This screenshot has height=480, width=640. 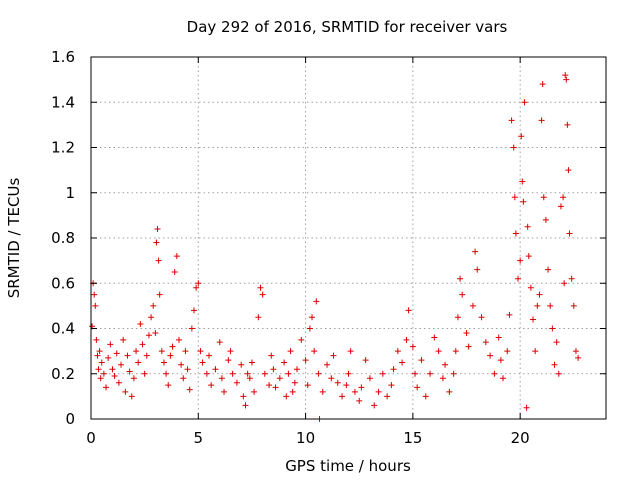 What do you see at coordinates (63, 148) in the screenshot?
I see `y-tick-label: 1.2` at bounding box center [63, 148].